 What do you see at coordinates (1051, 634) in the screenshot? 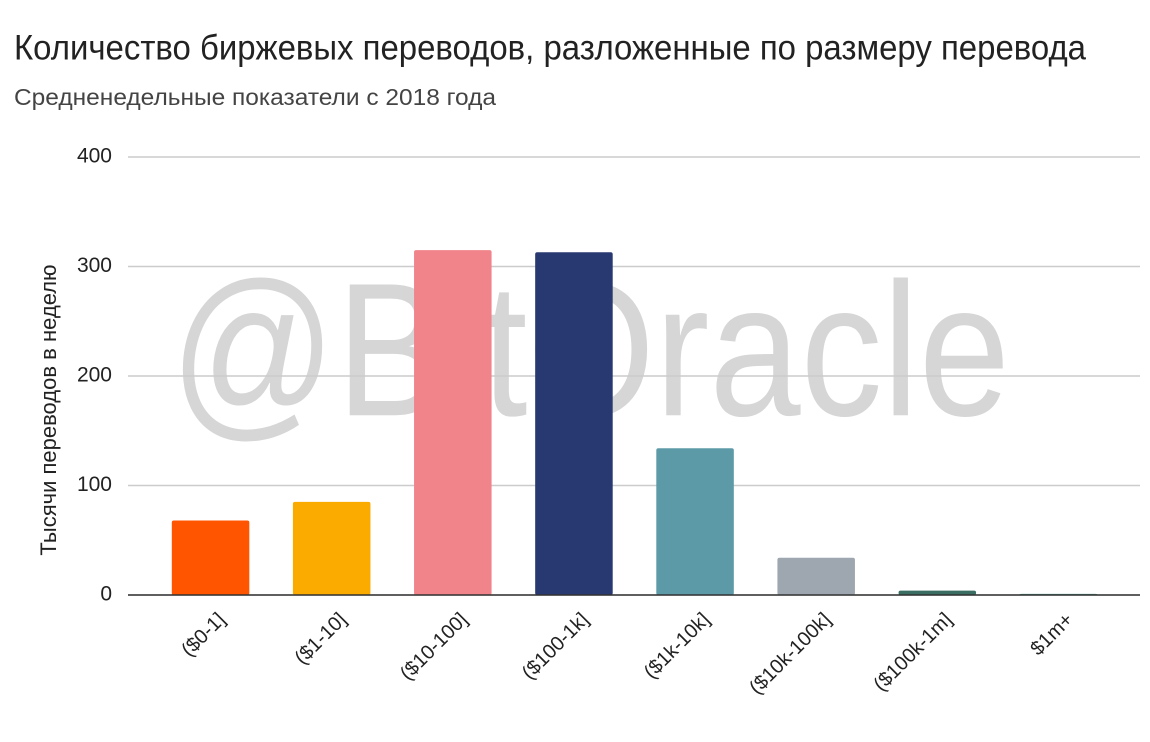
I see `x-tick-label: $1m+` at bounding box center [1051, 634].